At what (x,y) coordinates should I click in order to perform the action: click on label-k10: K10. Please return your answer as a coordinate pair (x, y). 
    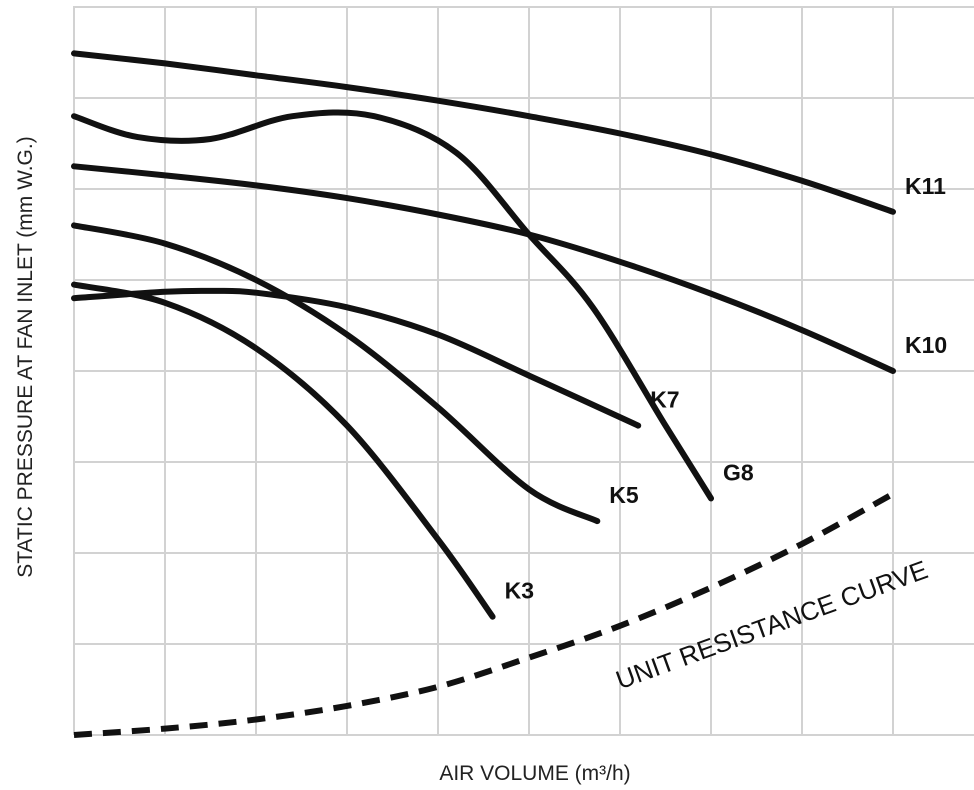
    Looking at the image, I should click on (926, 345).